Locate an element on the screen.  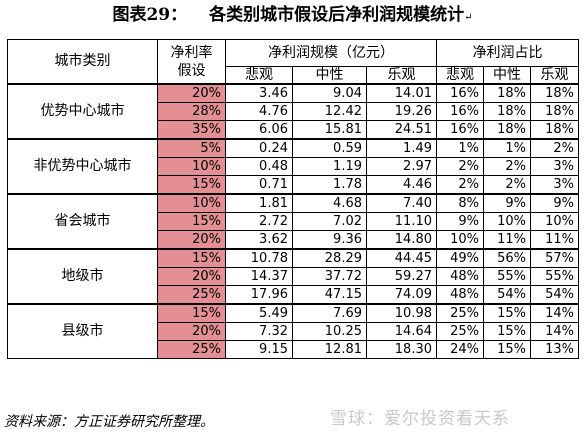
share-pessimistic-cell: 25% is located at coordinates (460, 313).